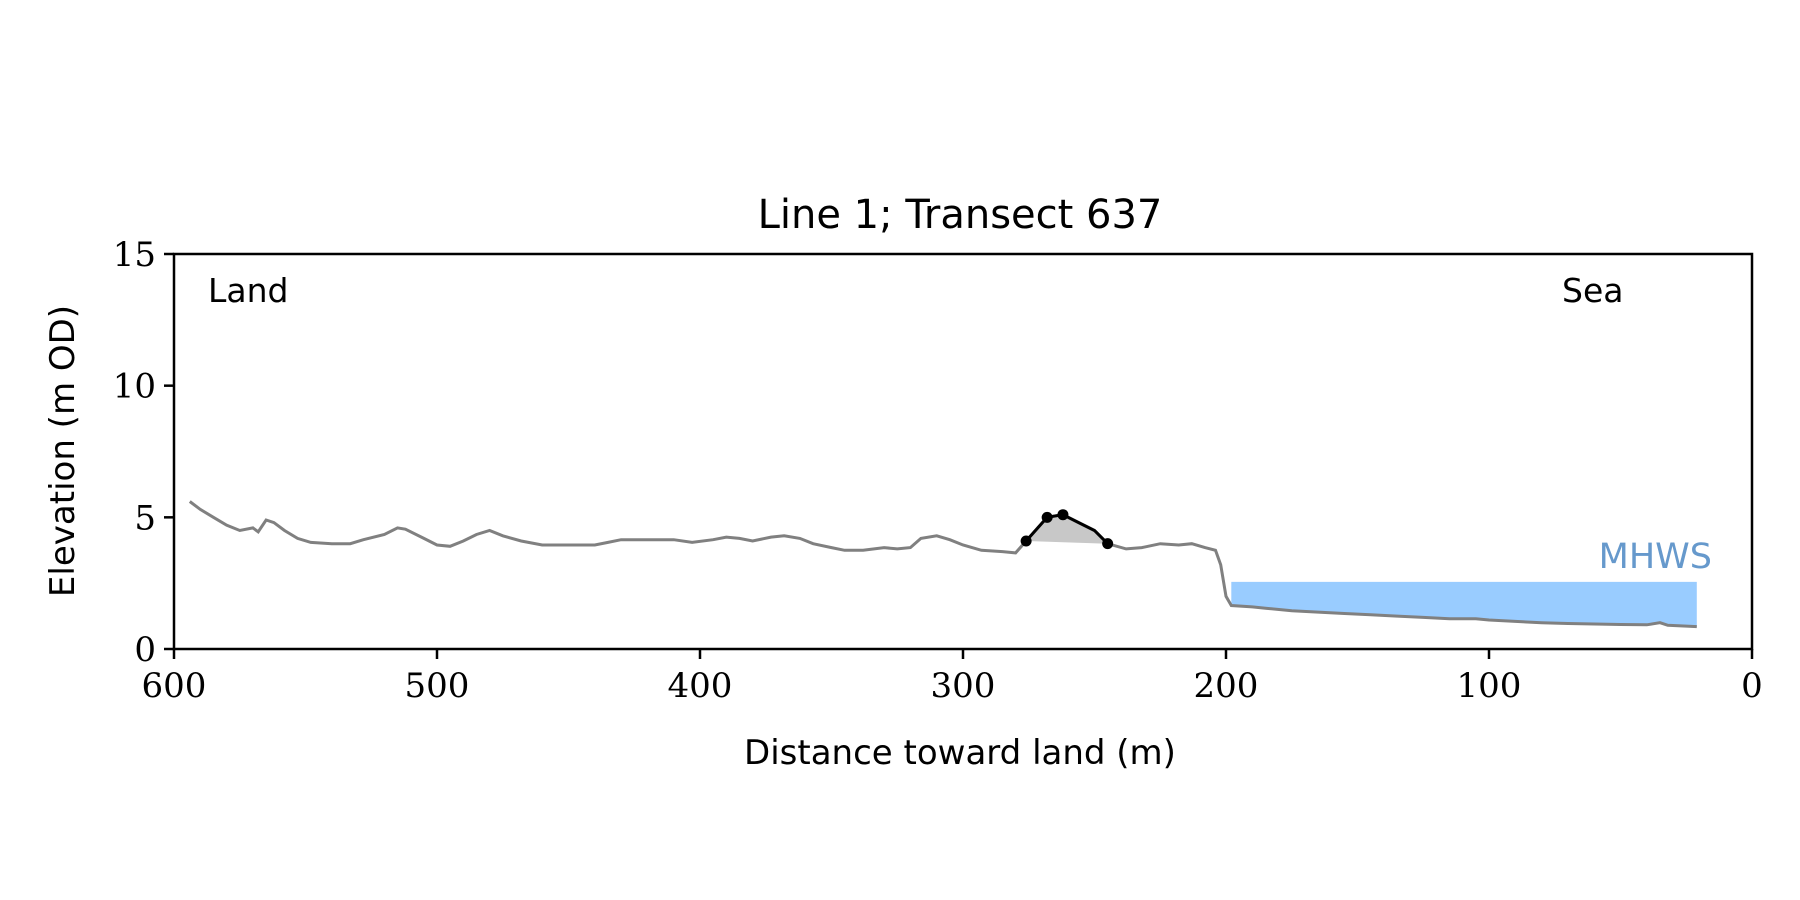 The image size is (1800, 900). What do you see at coordinates (1752, 686) in the screenshot?
I see `x-tick-label-0: 0` at bounding box center [1752, 686].